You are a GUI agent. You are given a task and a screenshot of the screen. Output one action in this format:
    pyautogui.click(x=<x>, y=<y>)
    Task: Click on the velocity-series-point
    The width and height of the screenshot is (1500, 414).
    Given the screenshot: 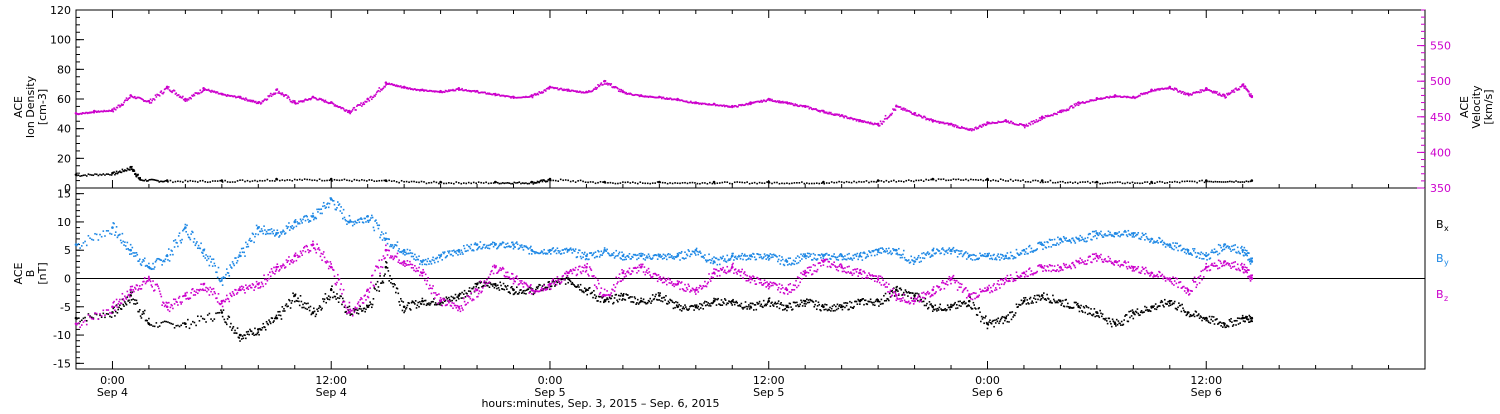 What is the action you would take?
    pyautogui.click(x=513, y=97)
    